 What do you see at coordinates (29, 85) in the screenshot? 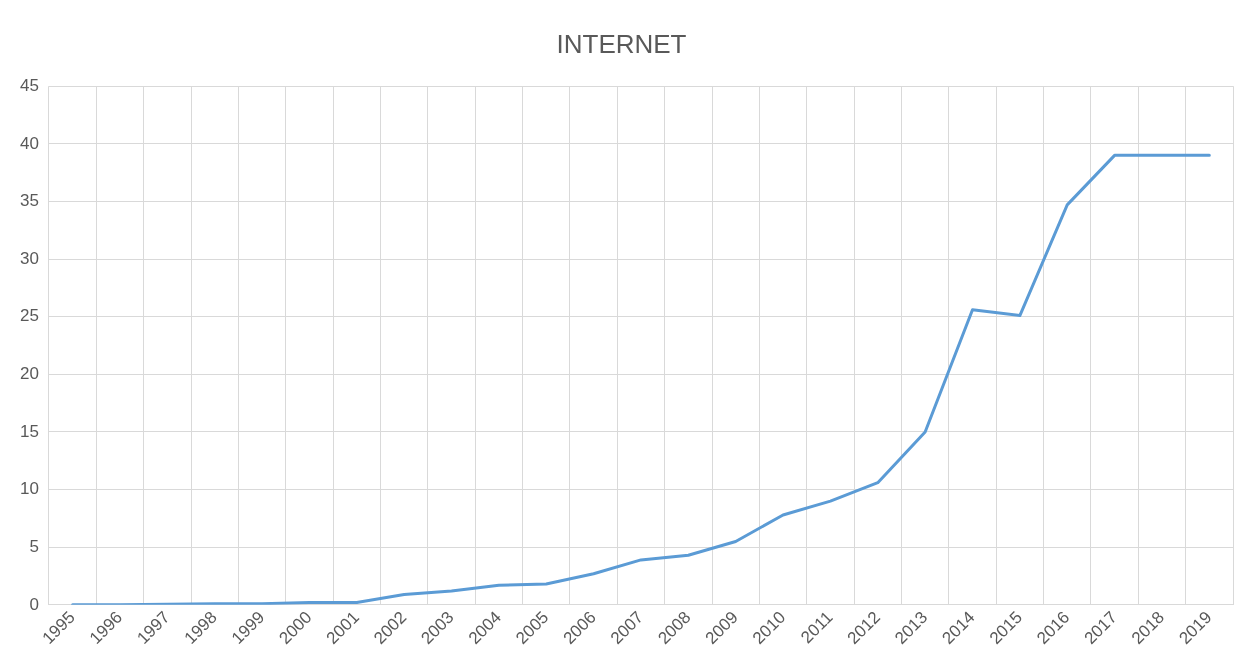
I see `y-tick-label: 45` at bounding box center [29, 85].